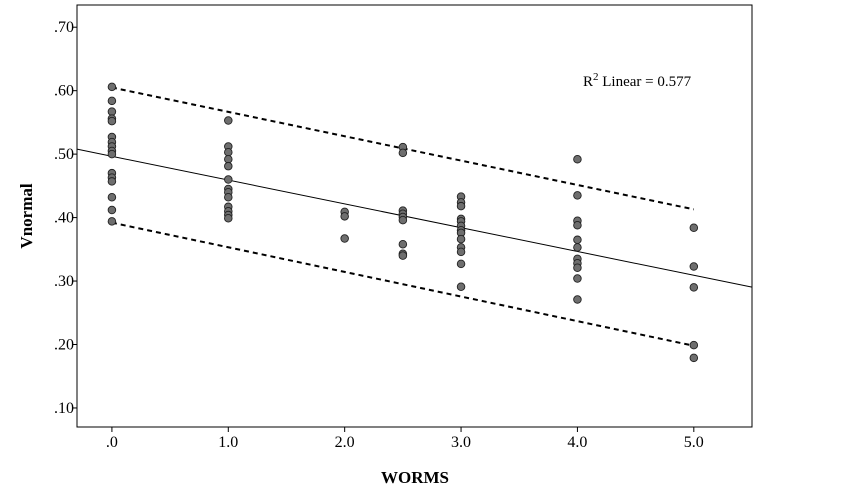 The height and width of the screenshot is (501, 851). I want to click on y-tick-label: .40, so click(64, 218).